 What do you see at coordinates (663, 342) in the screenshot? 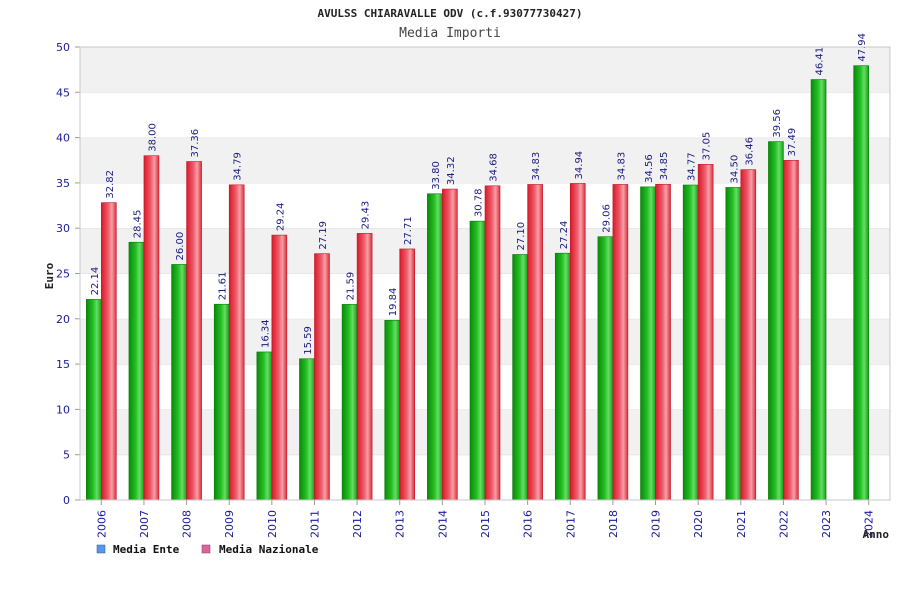
I see `bar-nazionale-2019` at bounding box center [663, 342].